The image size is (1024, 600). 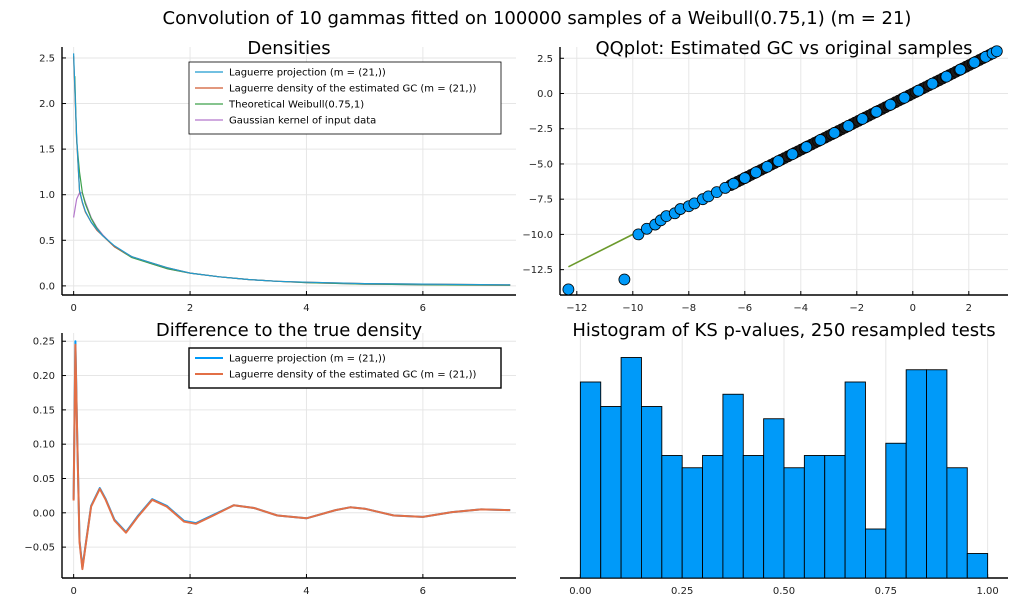 I want to click on x-tick-label: −8, so click(x=688, y=308).